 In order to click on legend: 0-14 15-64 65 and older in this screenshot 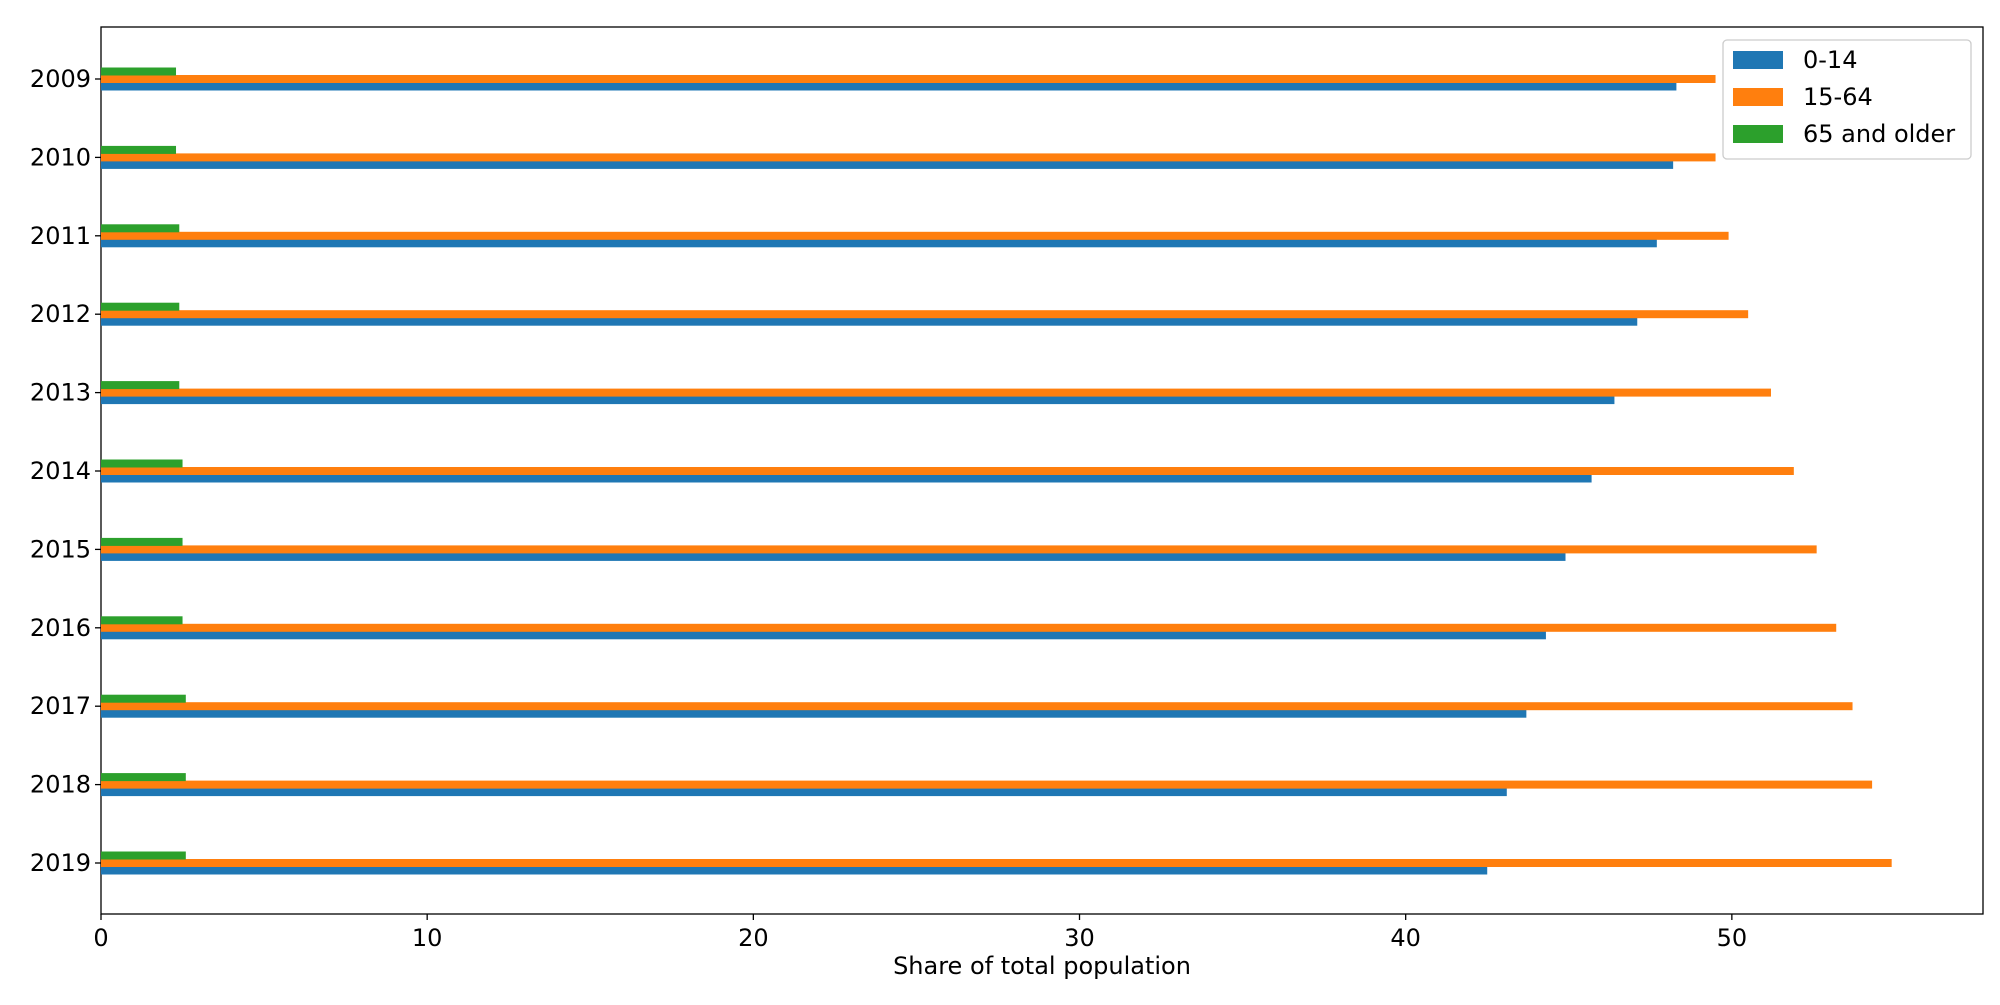, I will do `click(1847, 99)`.